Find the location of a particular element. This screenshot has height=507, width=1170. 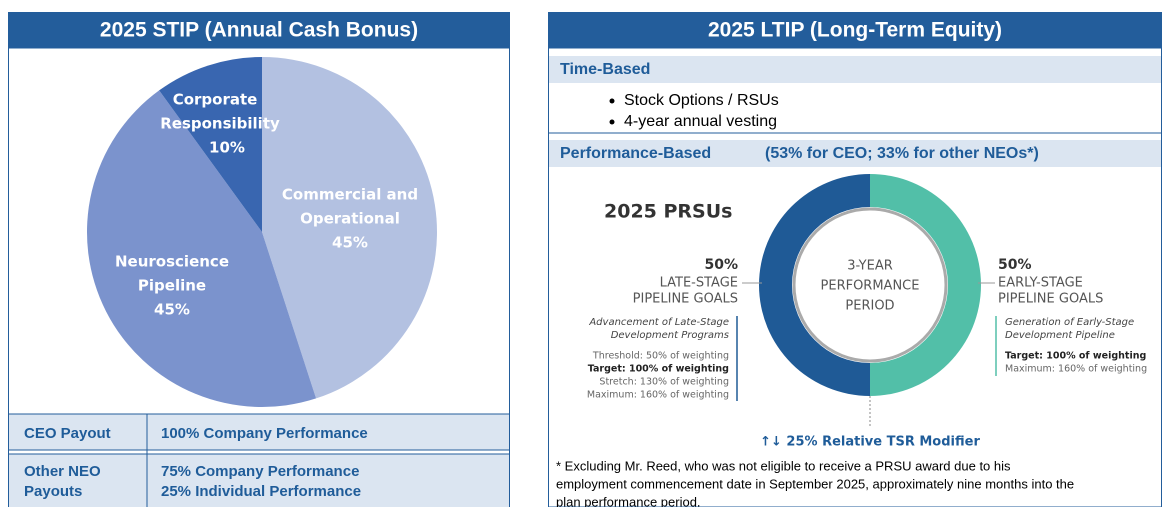

ltip-title: 2025 LTIP (Long-Term Equity) is located at coordinates (855, 30).